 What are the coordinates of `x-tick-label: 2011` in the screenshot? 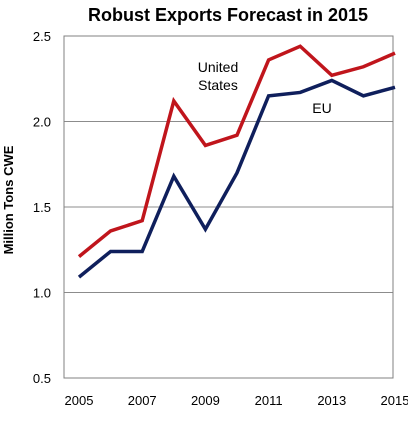 It's located at (269, 400).